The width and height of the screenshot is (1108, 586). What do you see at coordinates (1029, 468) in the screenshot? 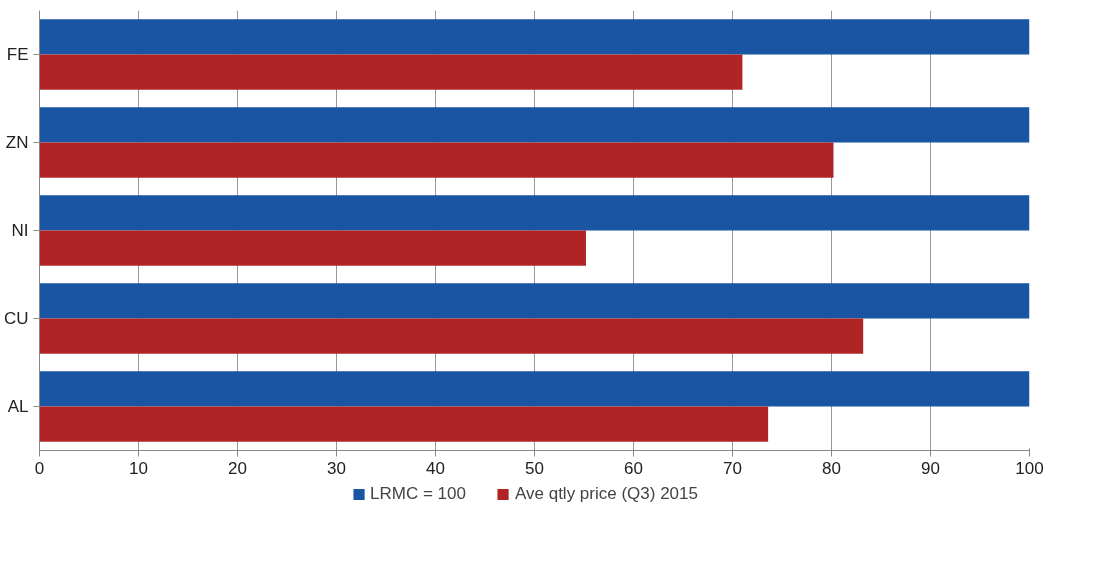
I see `x-tick-label: 100` at bounding box center [1029, 468].